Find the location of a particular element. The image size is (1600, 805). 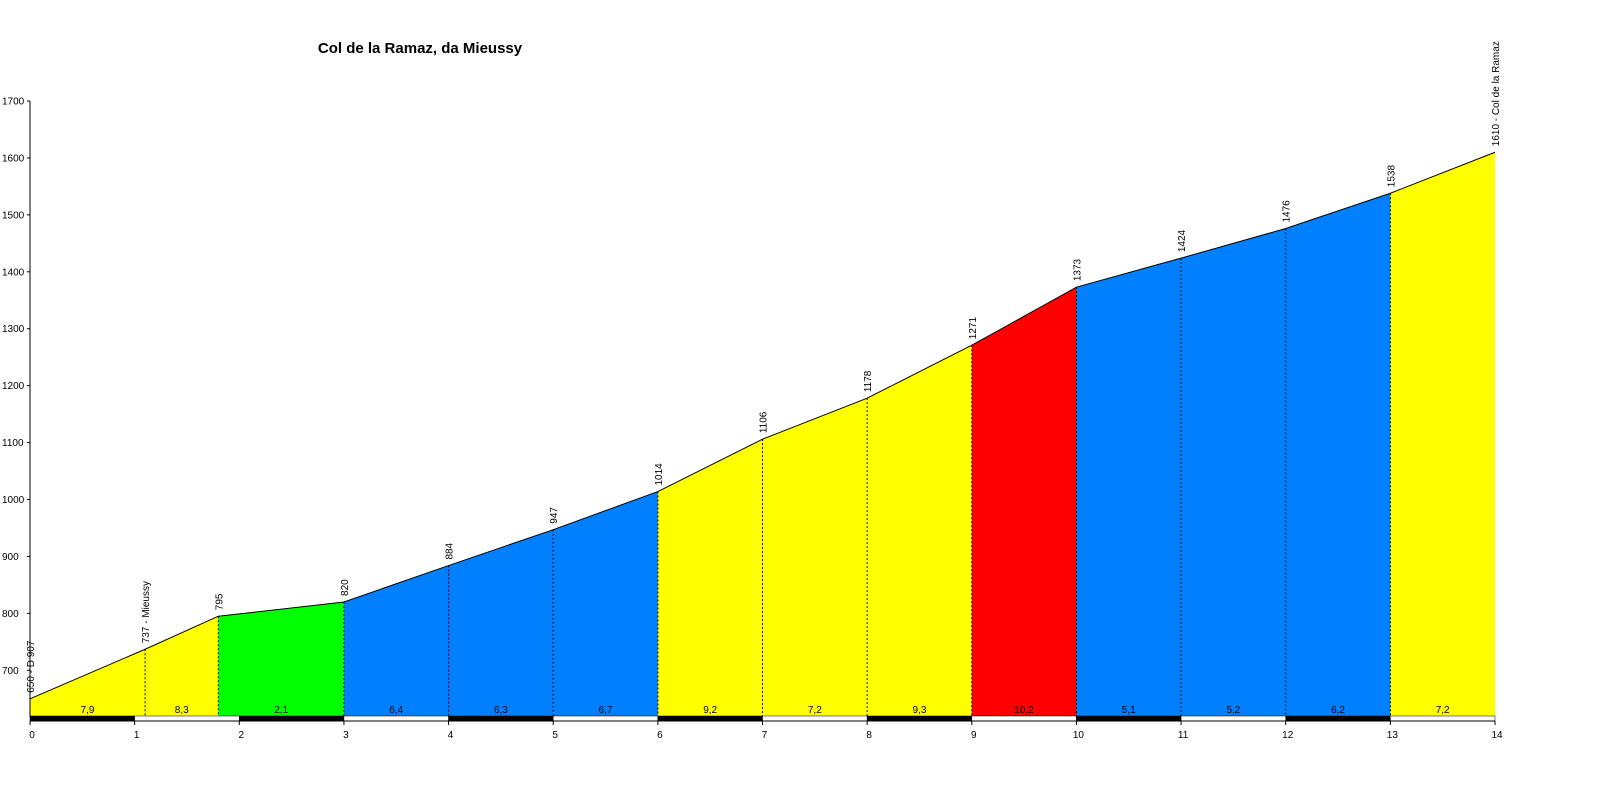

elevation-label: 1178 is located at coordinates (868, 381).